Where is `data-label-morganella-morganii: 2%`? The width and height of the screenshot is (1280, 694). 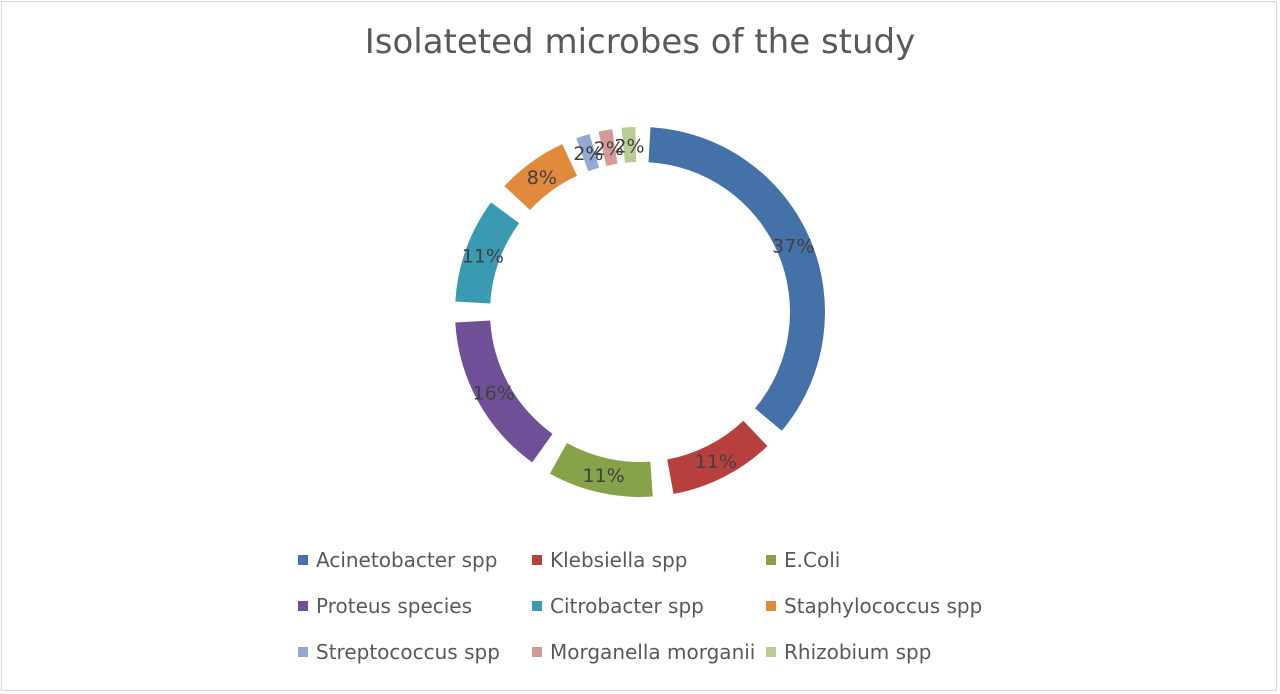 data-label-morganella-morganii: 2% is located at coordinates (609, 149).